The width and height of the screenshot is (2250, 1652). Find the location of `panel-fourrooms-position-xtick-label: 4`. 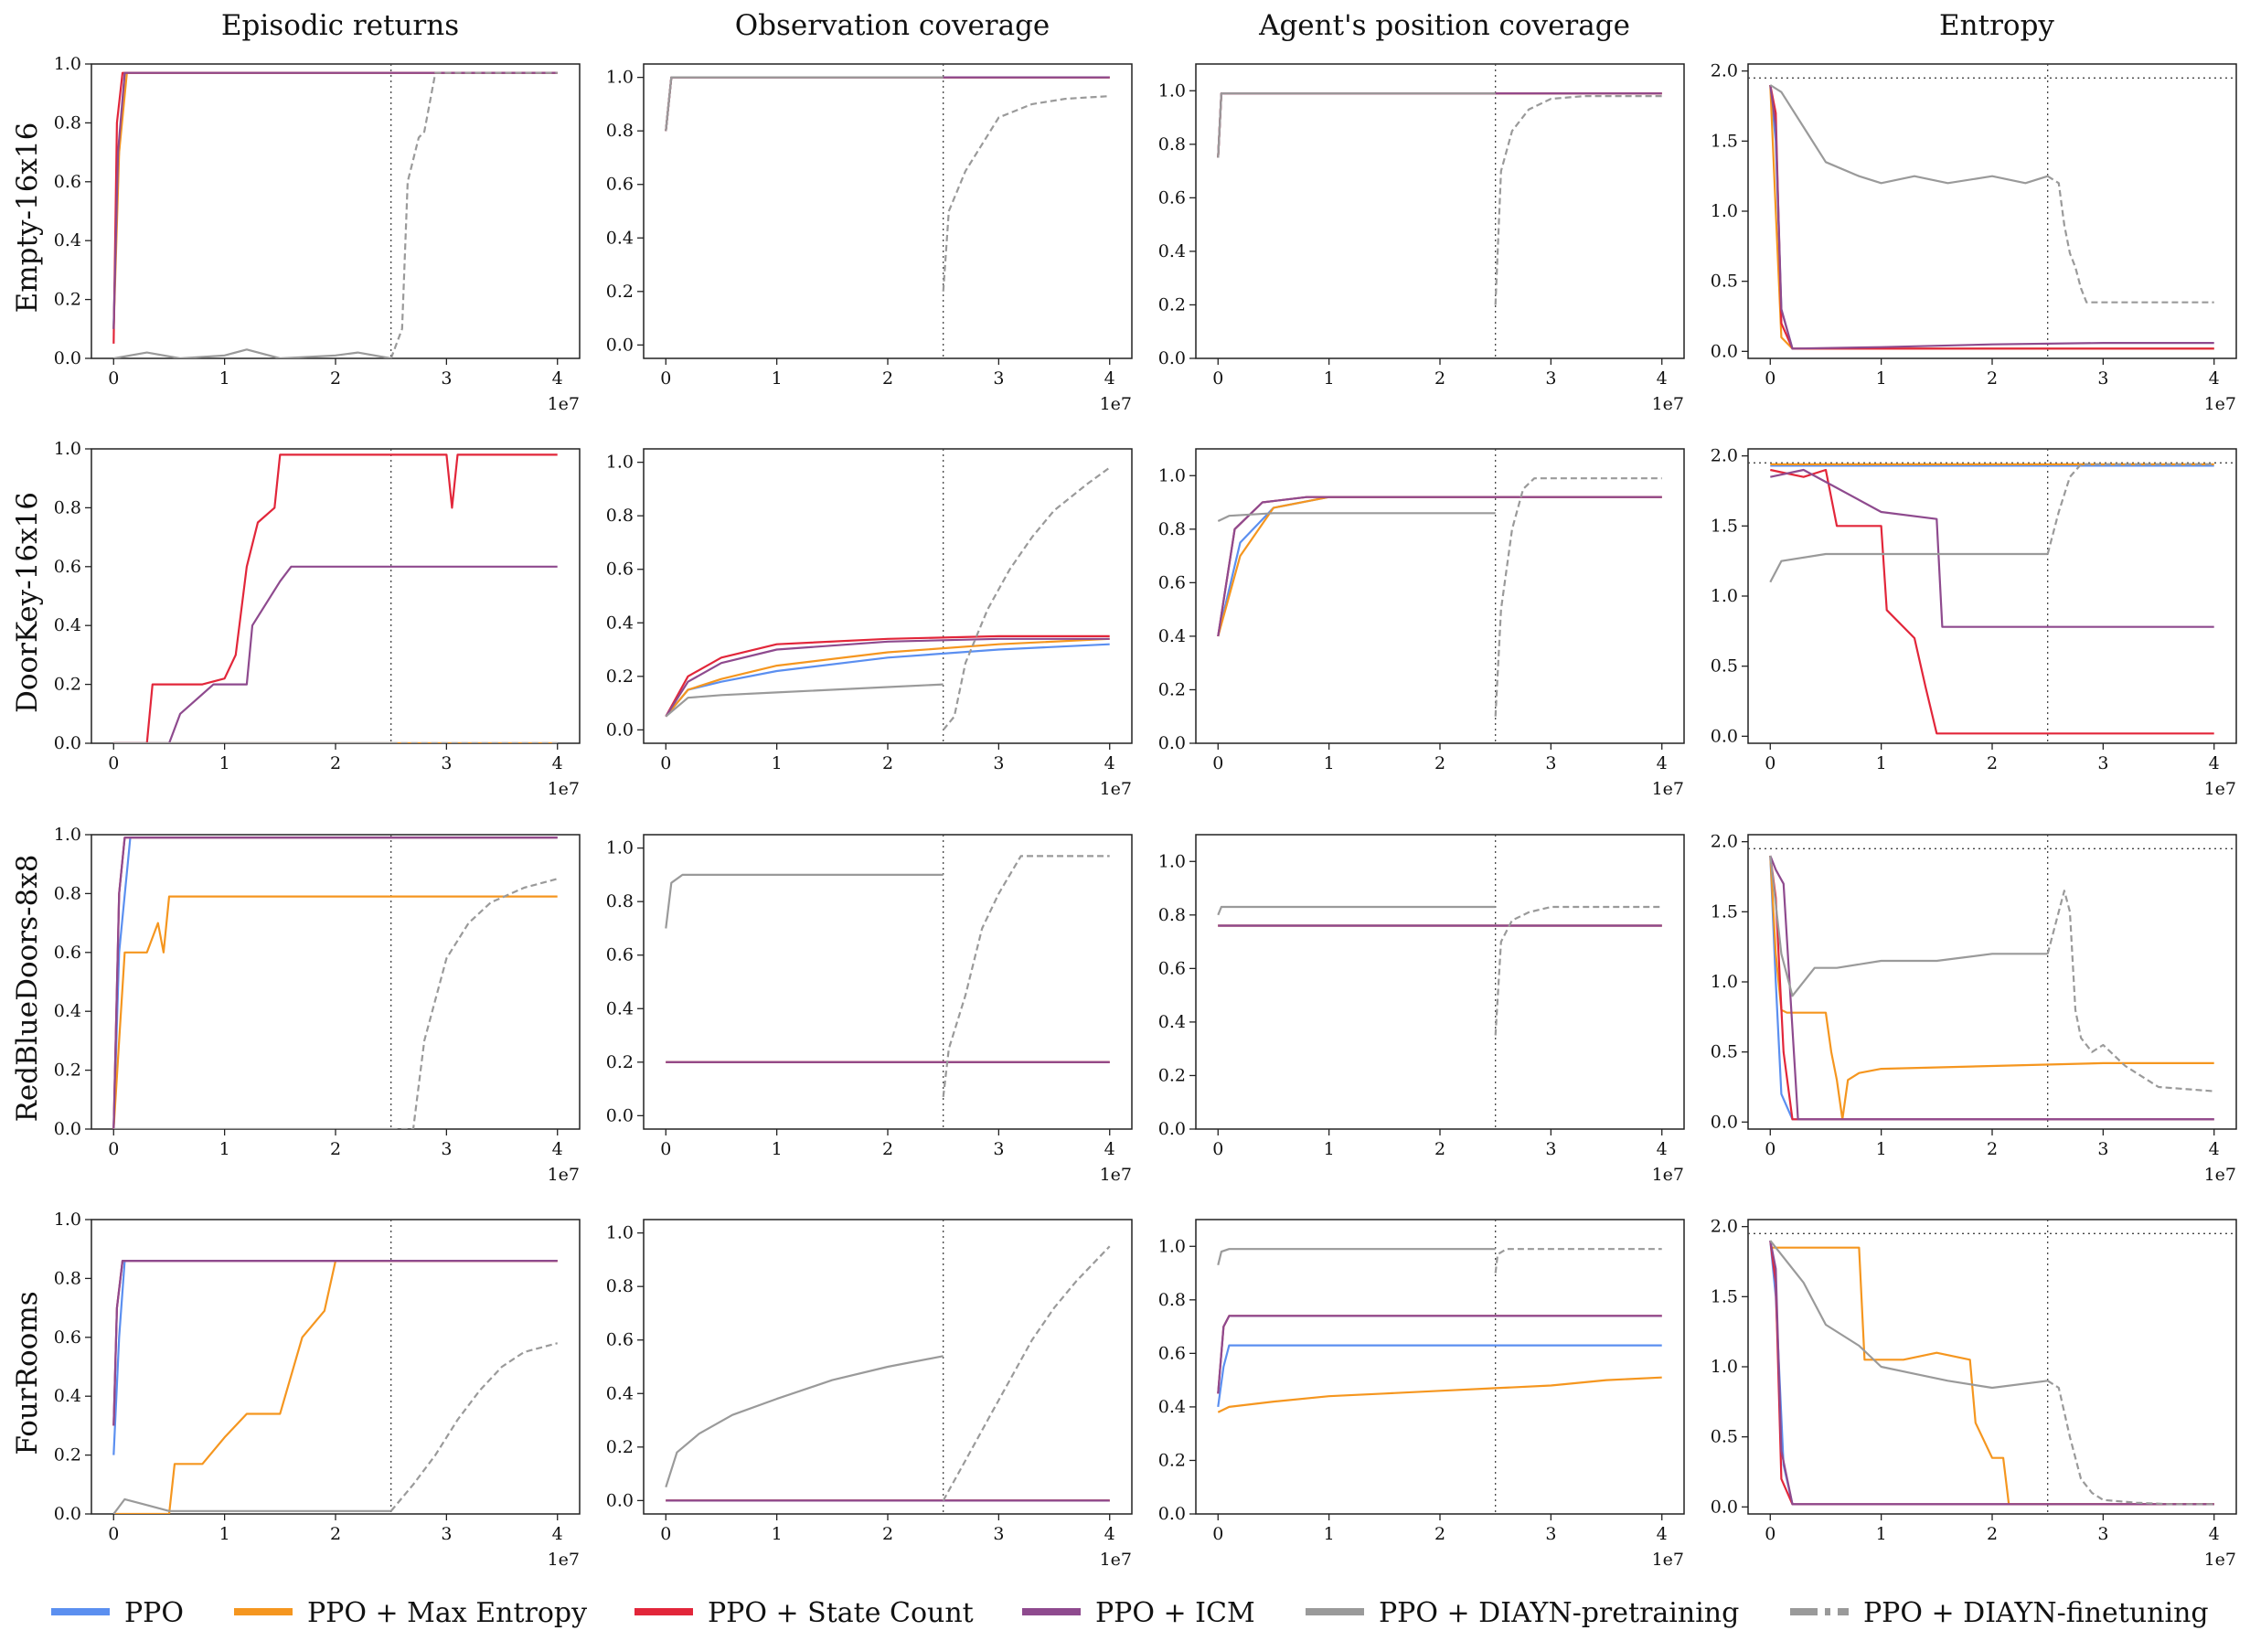

panel-fourrooms-position-xtick-label: 4 is located at coordinates (1662, 1534).